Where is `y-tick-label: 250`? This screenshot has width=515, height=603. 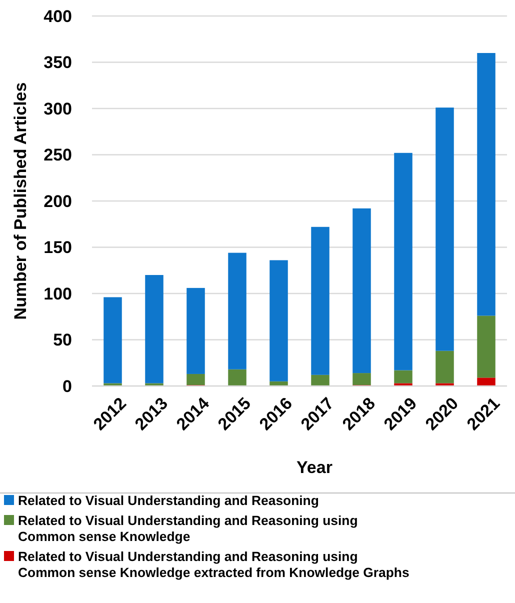
y-tick-label: 250 is located at coordinates (58, 155).